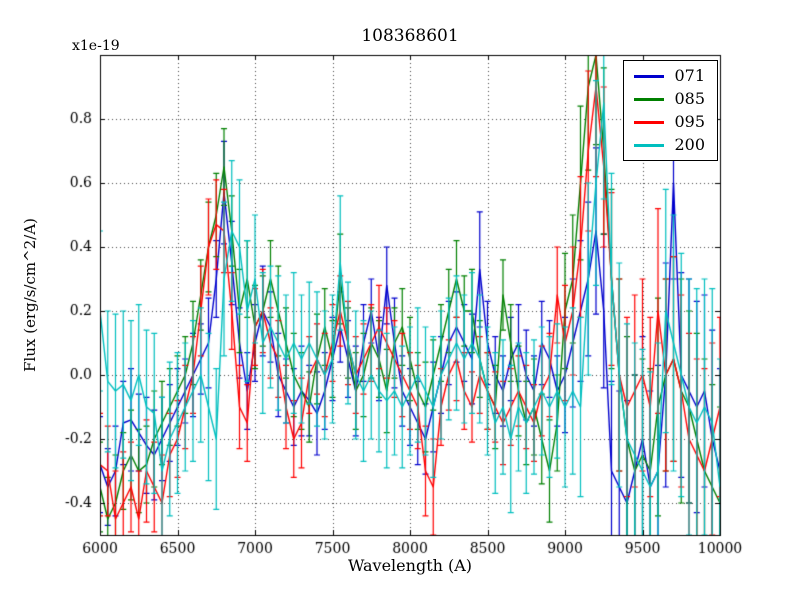 This screenshot has height=600, width=800. Describe the element at coordinates (689, 98) in the screenshot. I see `legend-label: 085` at that location.